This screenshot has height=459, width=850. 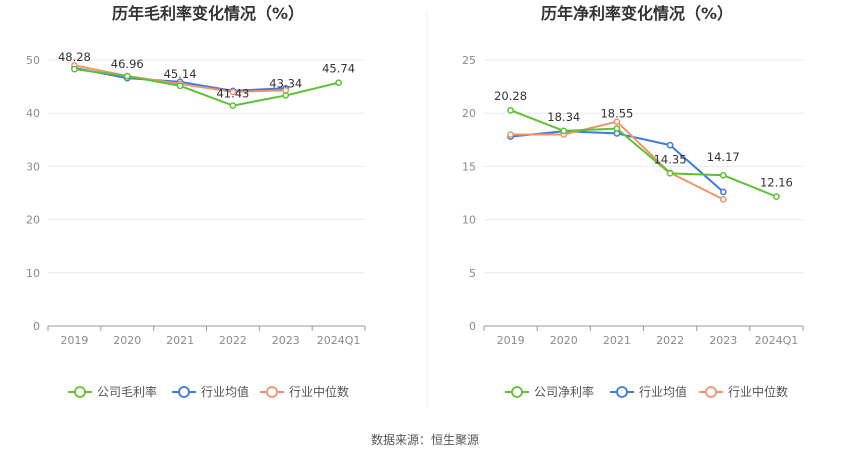 What do you see at coordinates (472, 273) in the screenshot?
I see `y-tick-label: 5` at bounding box center [472, 273].